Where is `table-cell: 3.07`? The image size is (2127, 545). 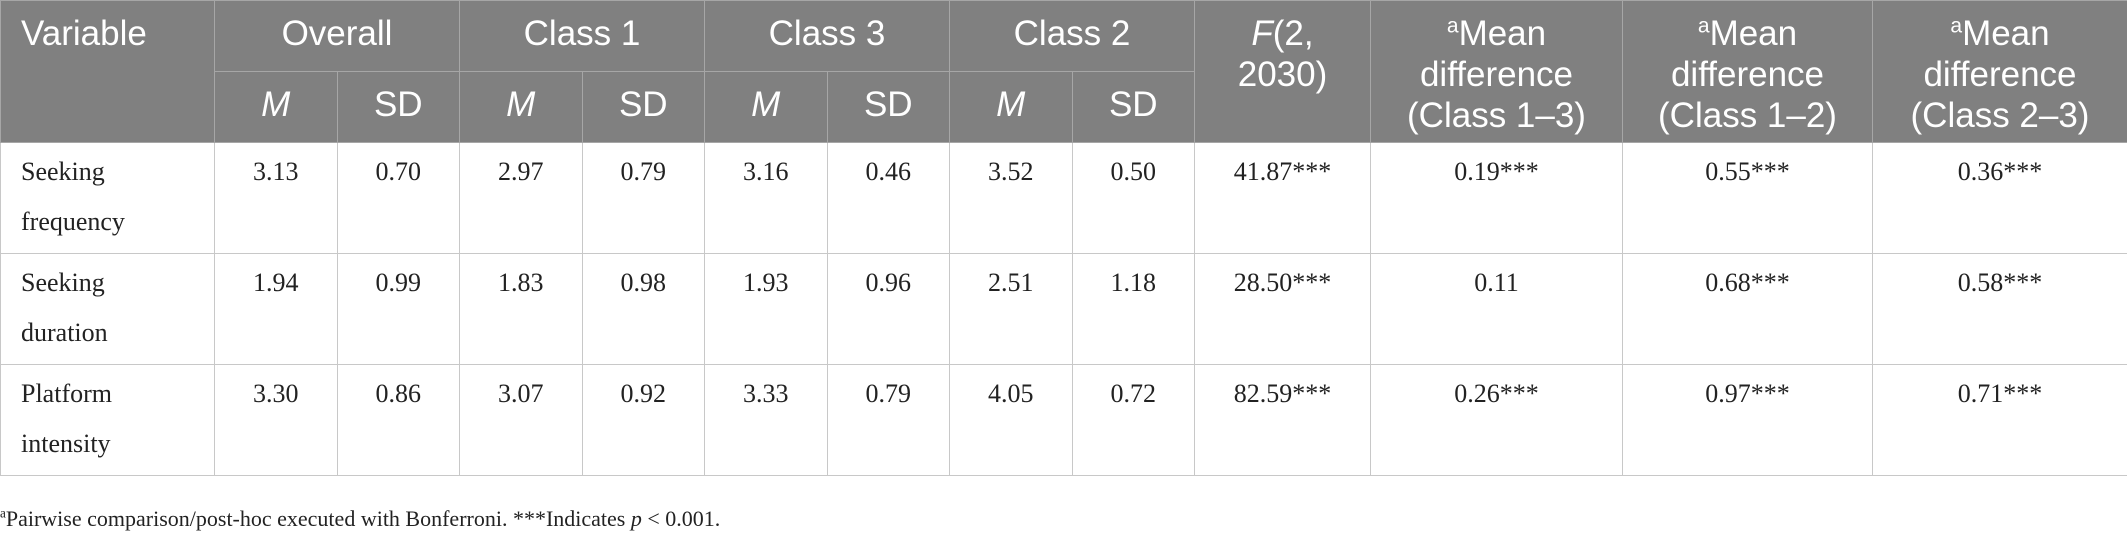 table-cell: 3.07 is located at coordinates (521, 420).